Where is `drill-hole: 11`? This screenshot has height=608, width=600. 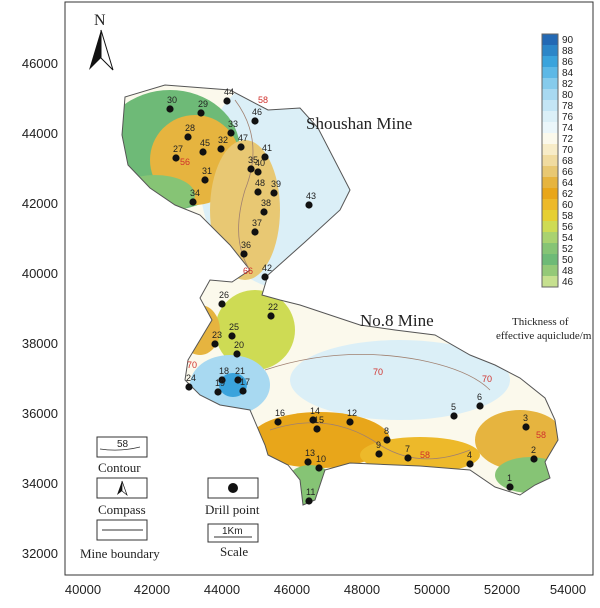 drill-hole: 11 is located at coordinates (310, 496).